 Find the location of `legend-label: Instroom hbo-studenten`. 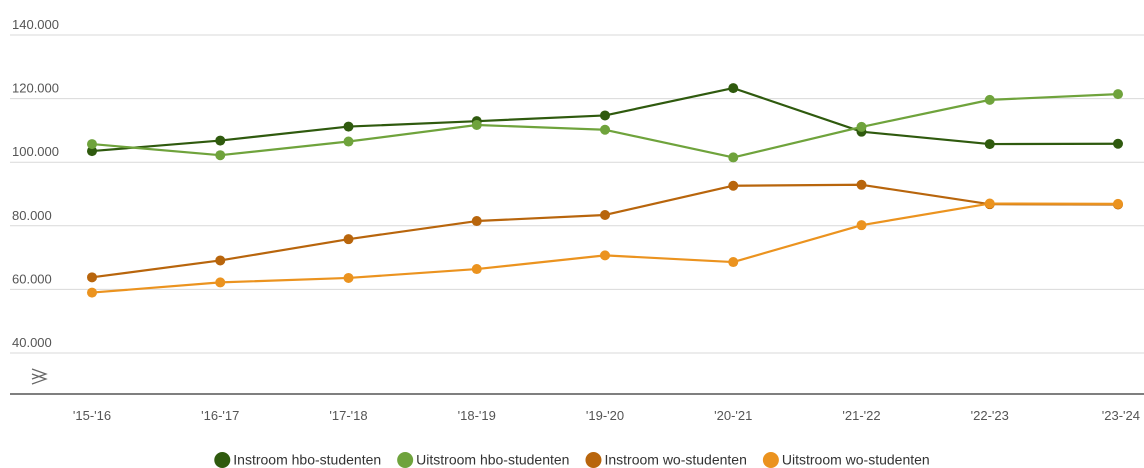

legend-label: Instroom hbo-studenten is located at coordinates (307, 460).